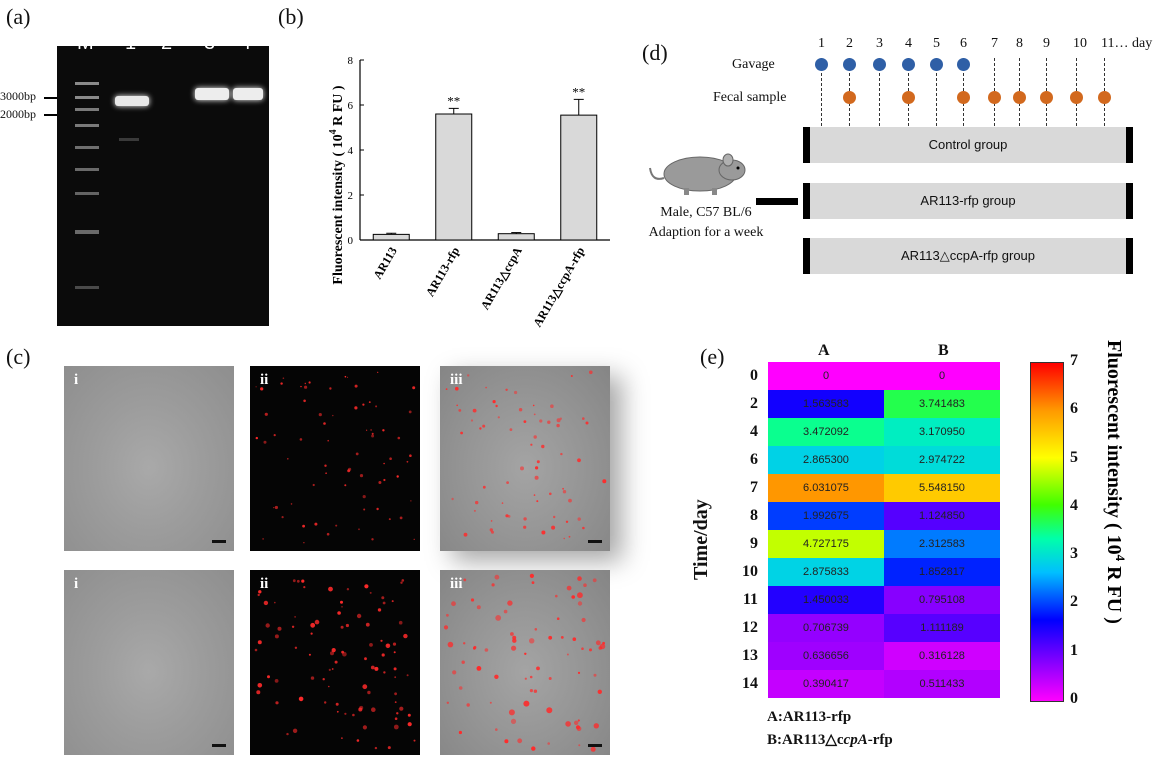 The height and width of the screenshot is (757, 1164). What do you see at coordinates (754, 543) in the screenshot?
I see `heatmap-row-label: 9` at bounding box center [754, 543].